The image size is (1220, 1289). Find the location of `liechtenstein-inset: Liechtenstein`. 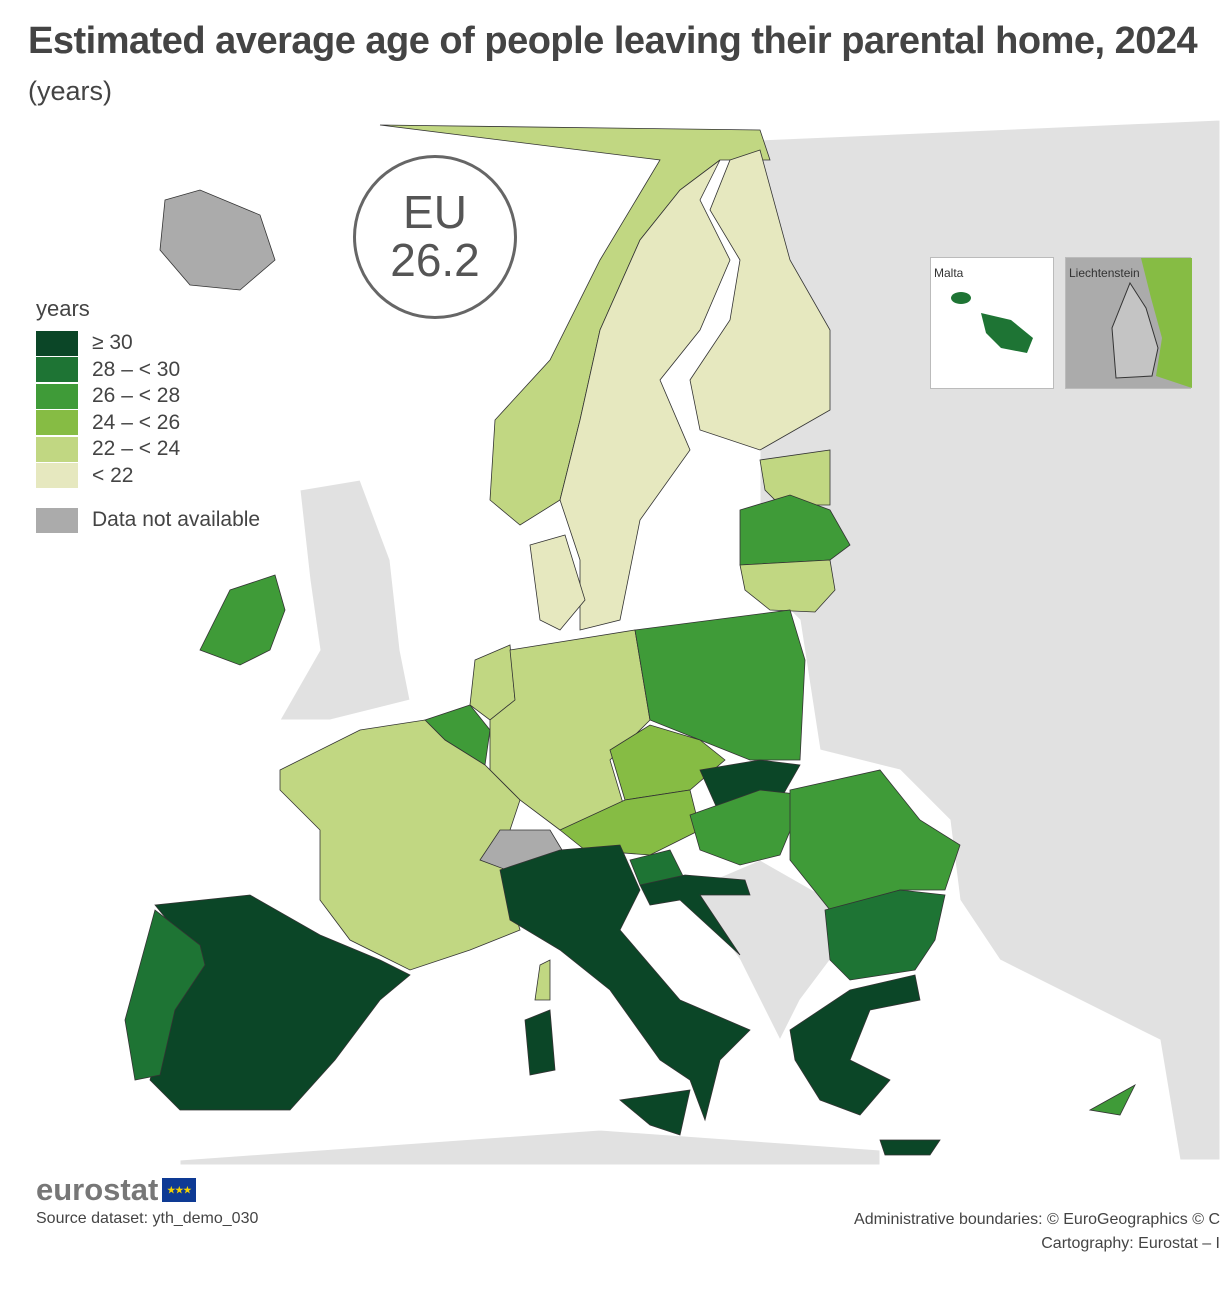

liechtenstein-inset: Liechtenstein is located at coordinates (1128, 323).